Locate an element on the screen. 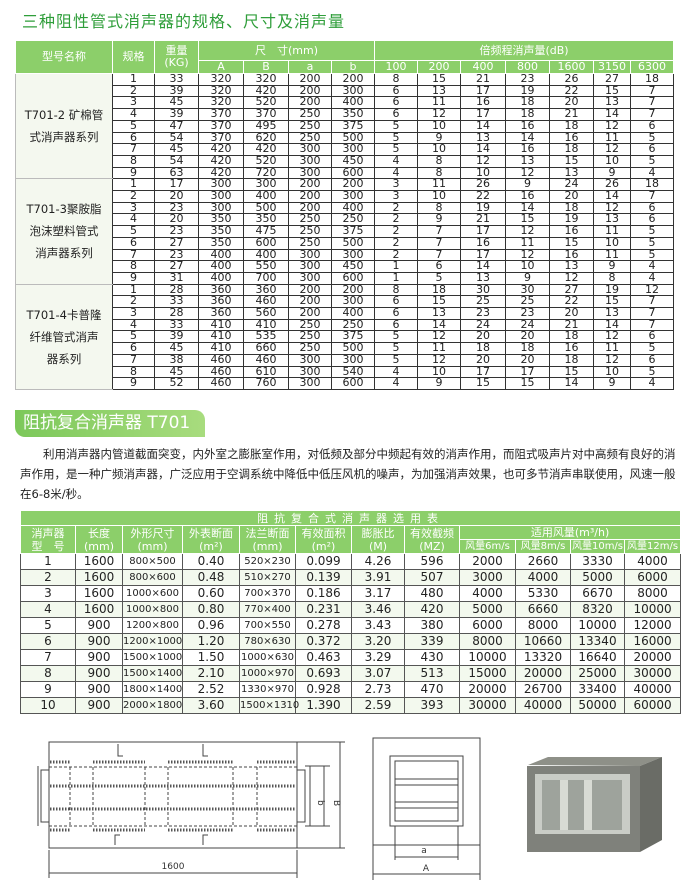 The height and width of the screenshot is (896, 700). header-line: 消声器 is located at coordinates (48, 533).